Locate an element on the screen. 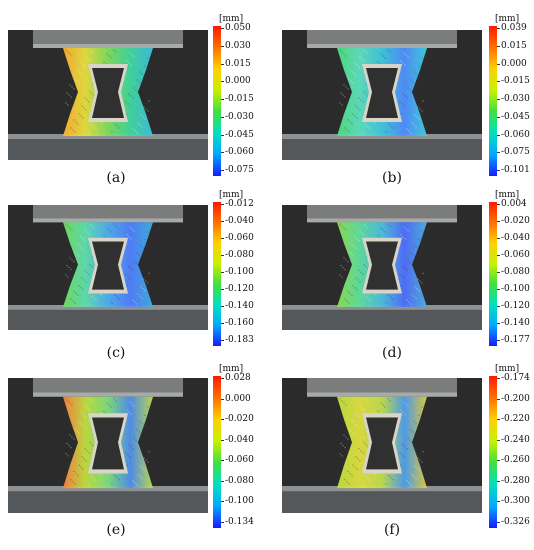  colorbar-tick-label: -0.045 is located at coordinates (515, 116).